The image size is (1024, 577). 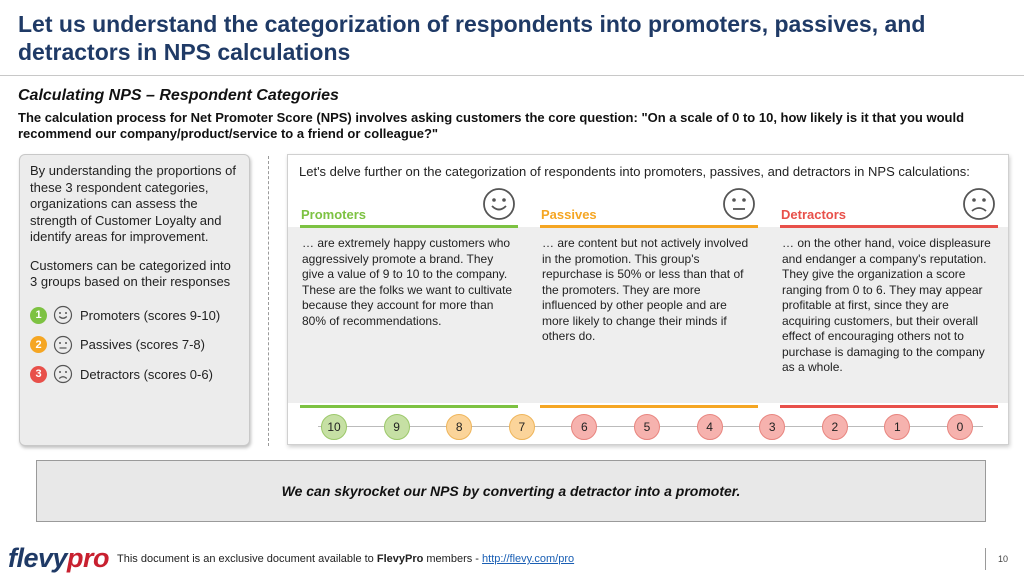 What do you see at coordinates (889, 406) in the screenshot?
I see `detractors-bottom-line` at bounding box center [889, 406].